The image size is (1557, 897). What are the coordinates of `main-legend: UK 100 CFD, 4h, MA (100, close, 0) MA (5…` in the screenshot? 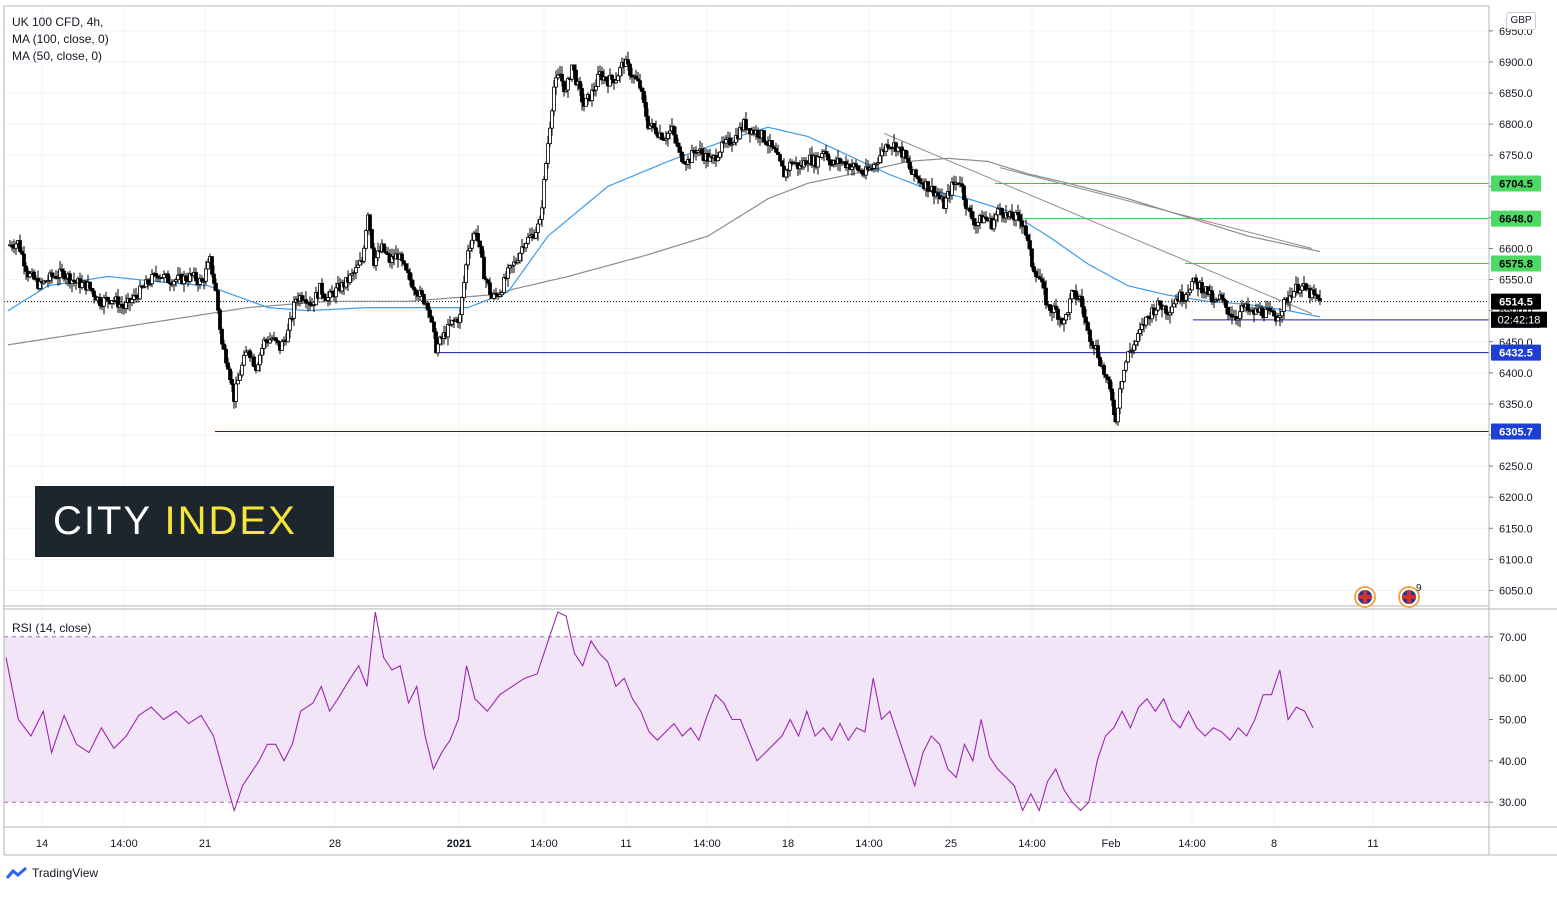 It's located at (60, 39).